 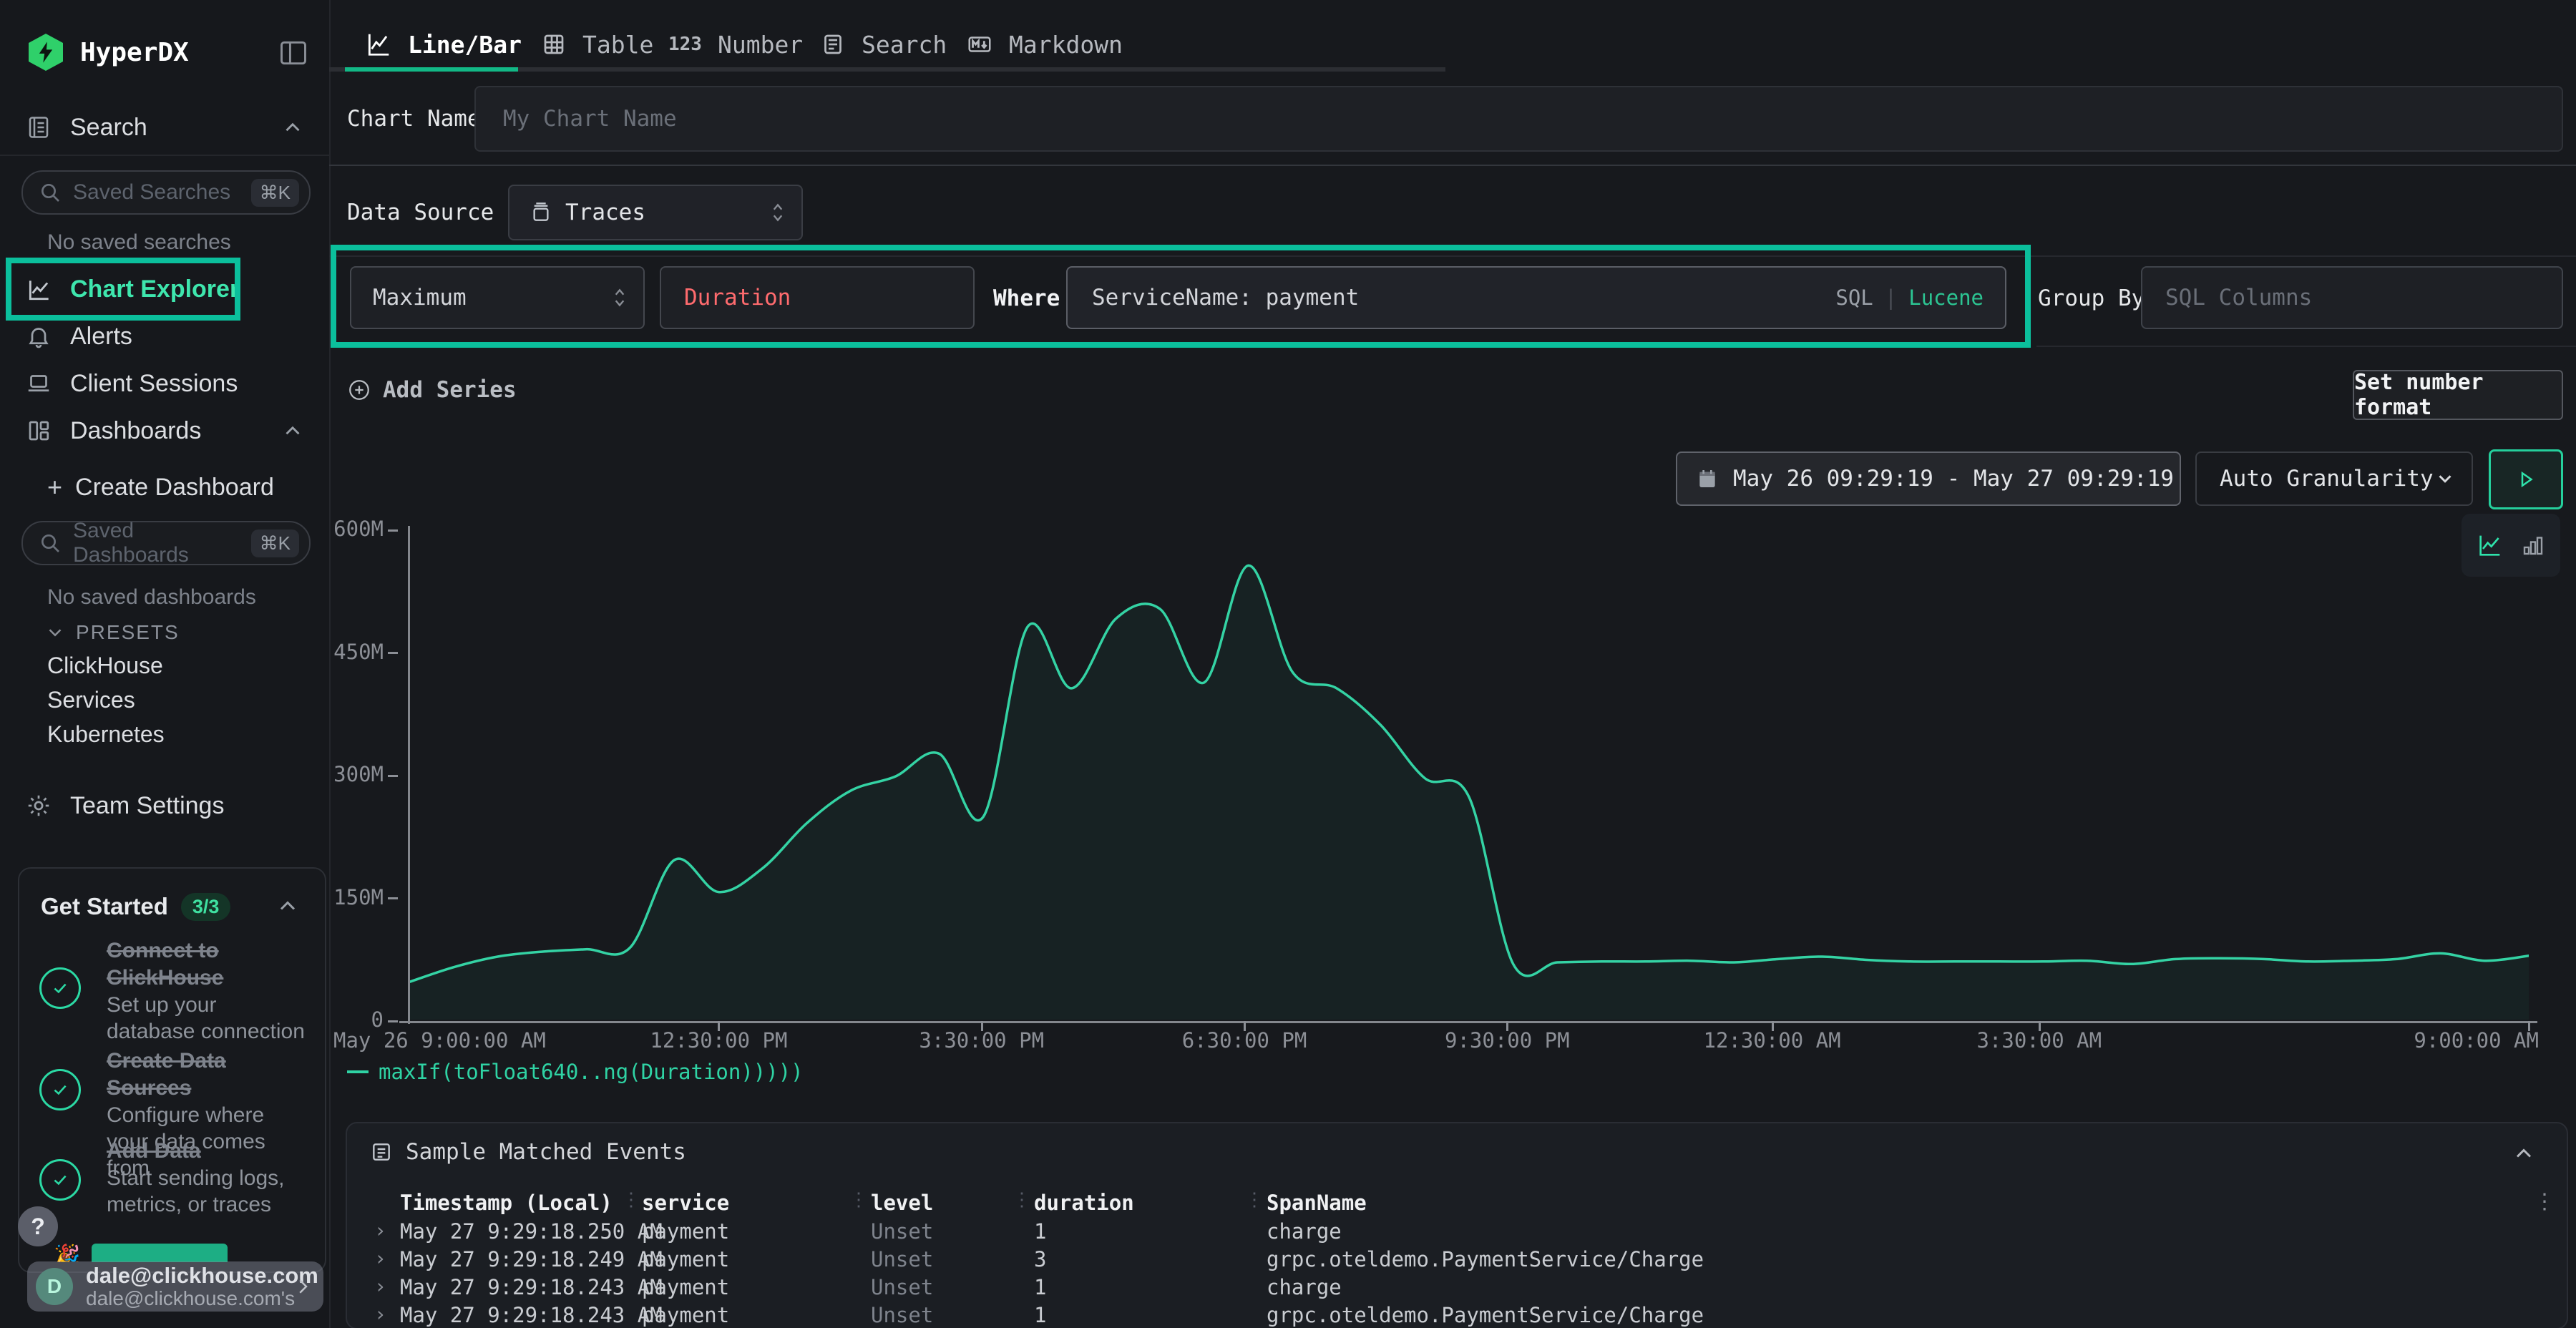 I want to click on get-started-item-desc: Configure where your data comes from, so click(x=186, y=1142).